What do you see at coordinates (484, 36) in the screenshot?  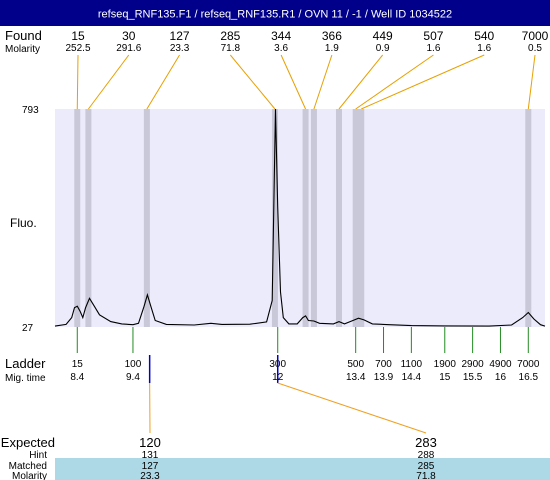 I see `found-peak-size: 540` at bounding box center [484, 36].